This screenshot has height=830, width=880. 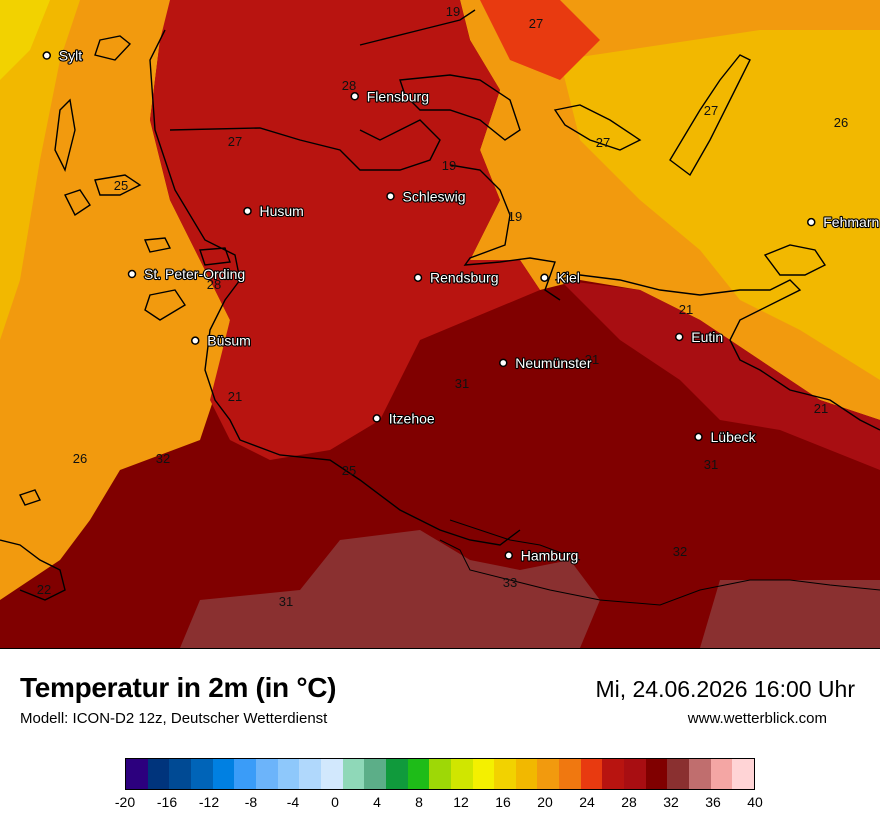 I want to click on city-marker: St. Peter-Ording, so click(x=186, y=274).